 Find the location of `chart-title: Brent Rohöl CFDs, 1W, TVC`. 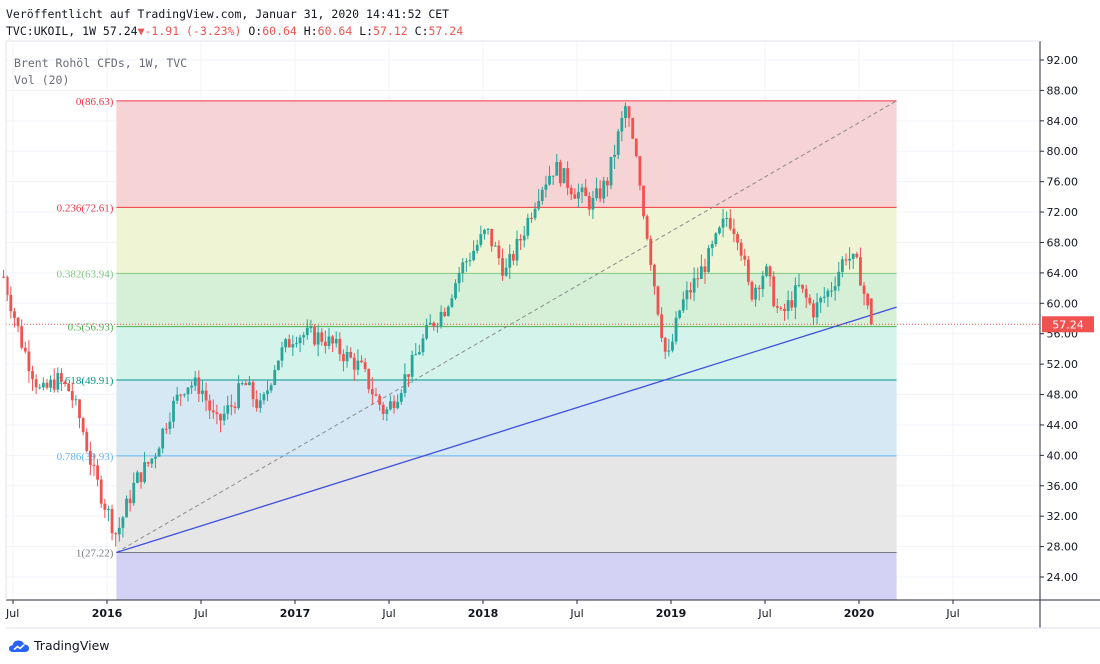

chart-title: Brent Rohöl CFDs, 1W, TVC is located at coordinates (101, 63).